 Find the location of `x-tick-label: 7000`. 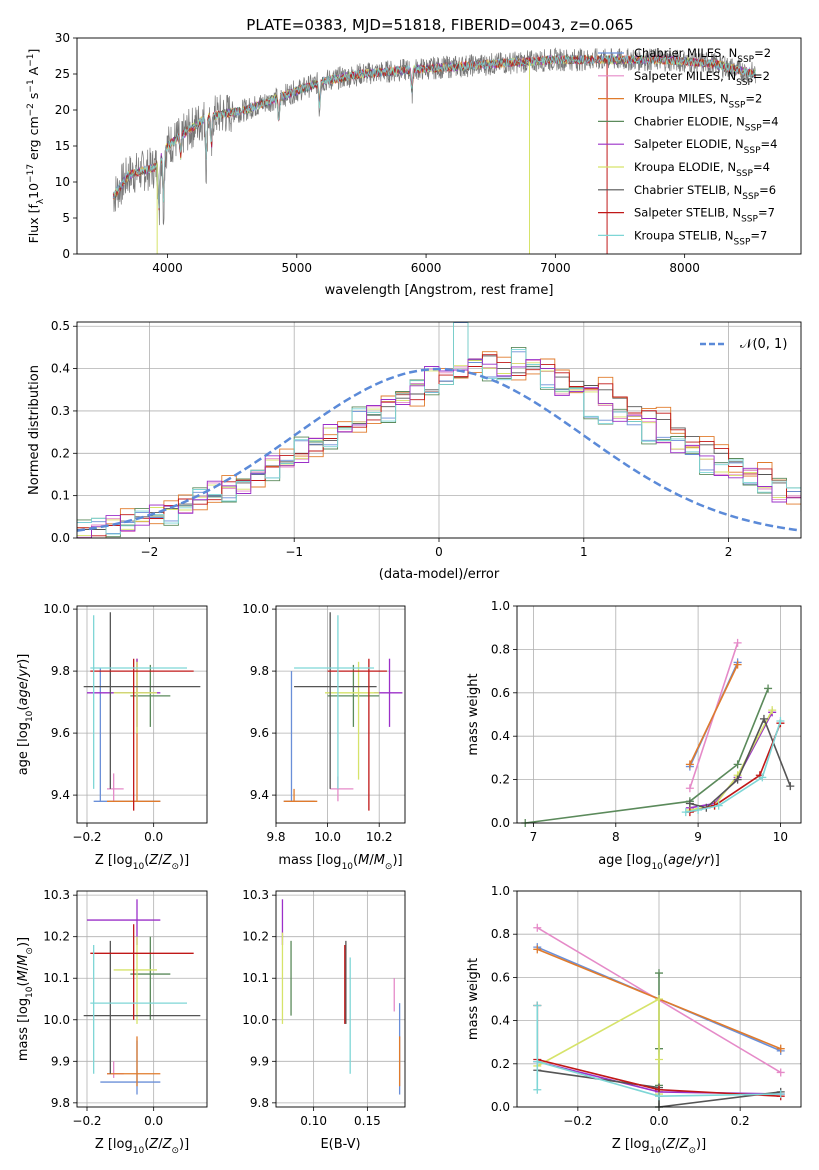

x-tick-label: 7000 is located at coordinates (555, 268).